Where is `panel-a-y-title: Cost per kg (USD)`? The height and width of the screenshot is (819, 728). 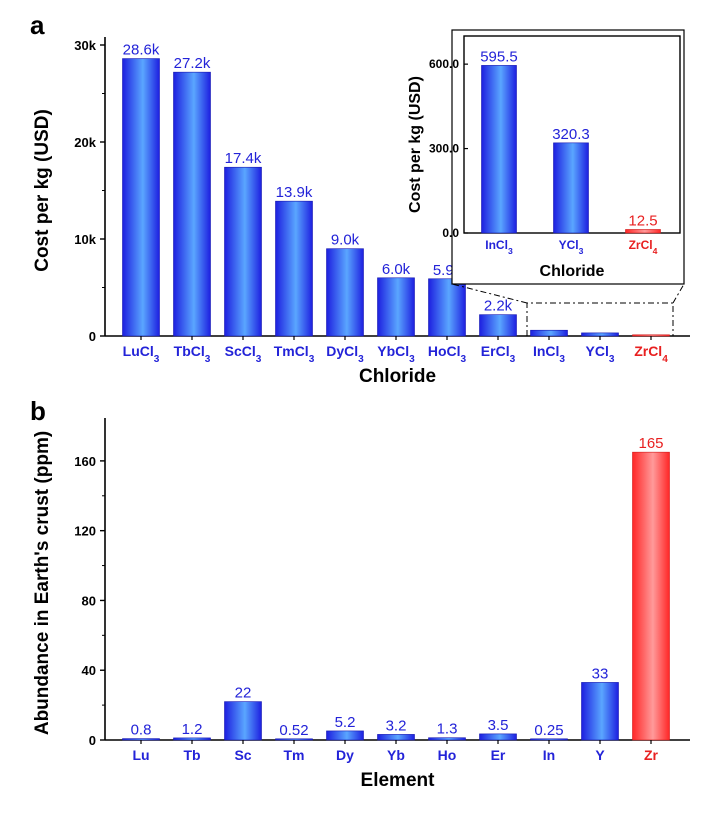
panel-a-y-title: Cost per kg (USD) is located at coordinates (42, 190).